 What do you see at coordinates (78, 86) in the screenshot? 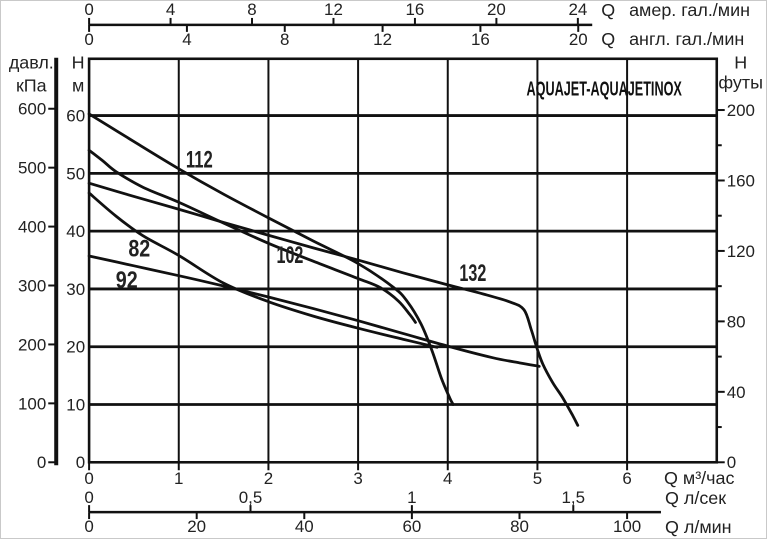
I see `axis-title-meters: м` at bounding box center [78, 86].